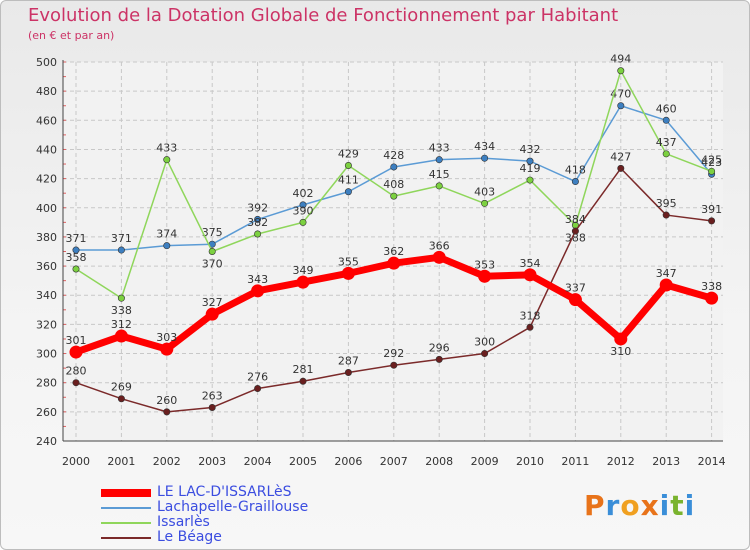 The height and width of the screenshot is (550, 750). What do you see at coordinates (189, 537) in the screenshot?
I see `legend-label: Le Béage` at bounding box center [189, 537].